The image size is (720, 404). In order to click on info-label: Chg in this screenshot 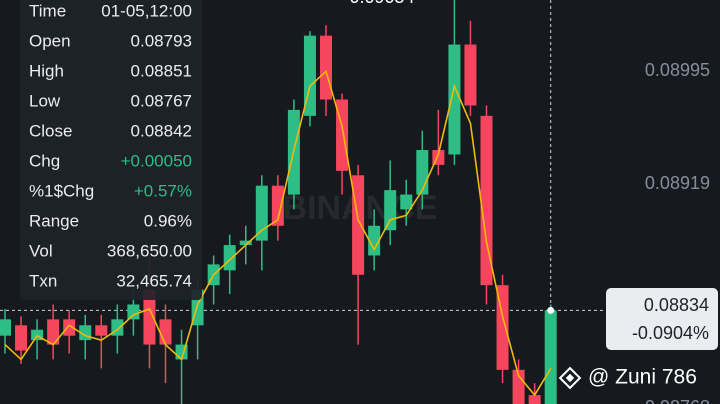, I will do `click(44, 160)`.